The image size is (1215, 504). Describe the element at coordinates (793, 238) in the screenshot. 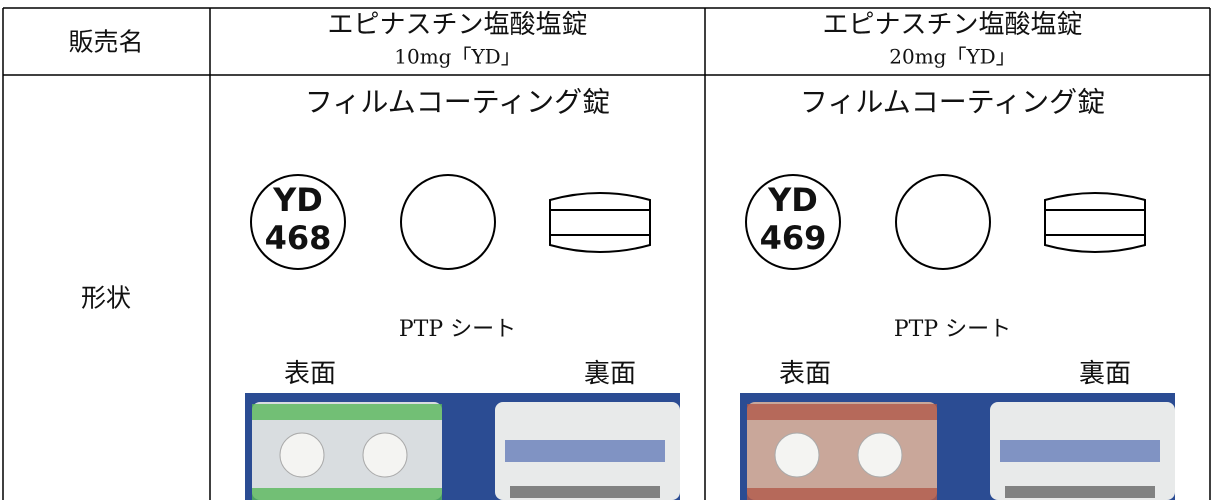

I see `imprint: 469` at that location.